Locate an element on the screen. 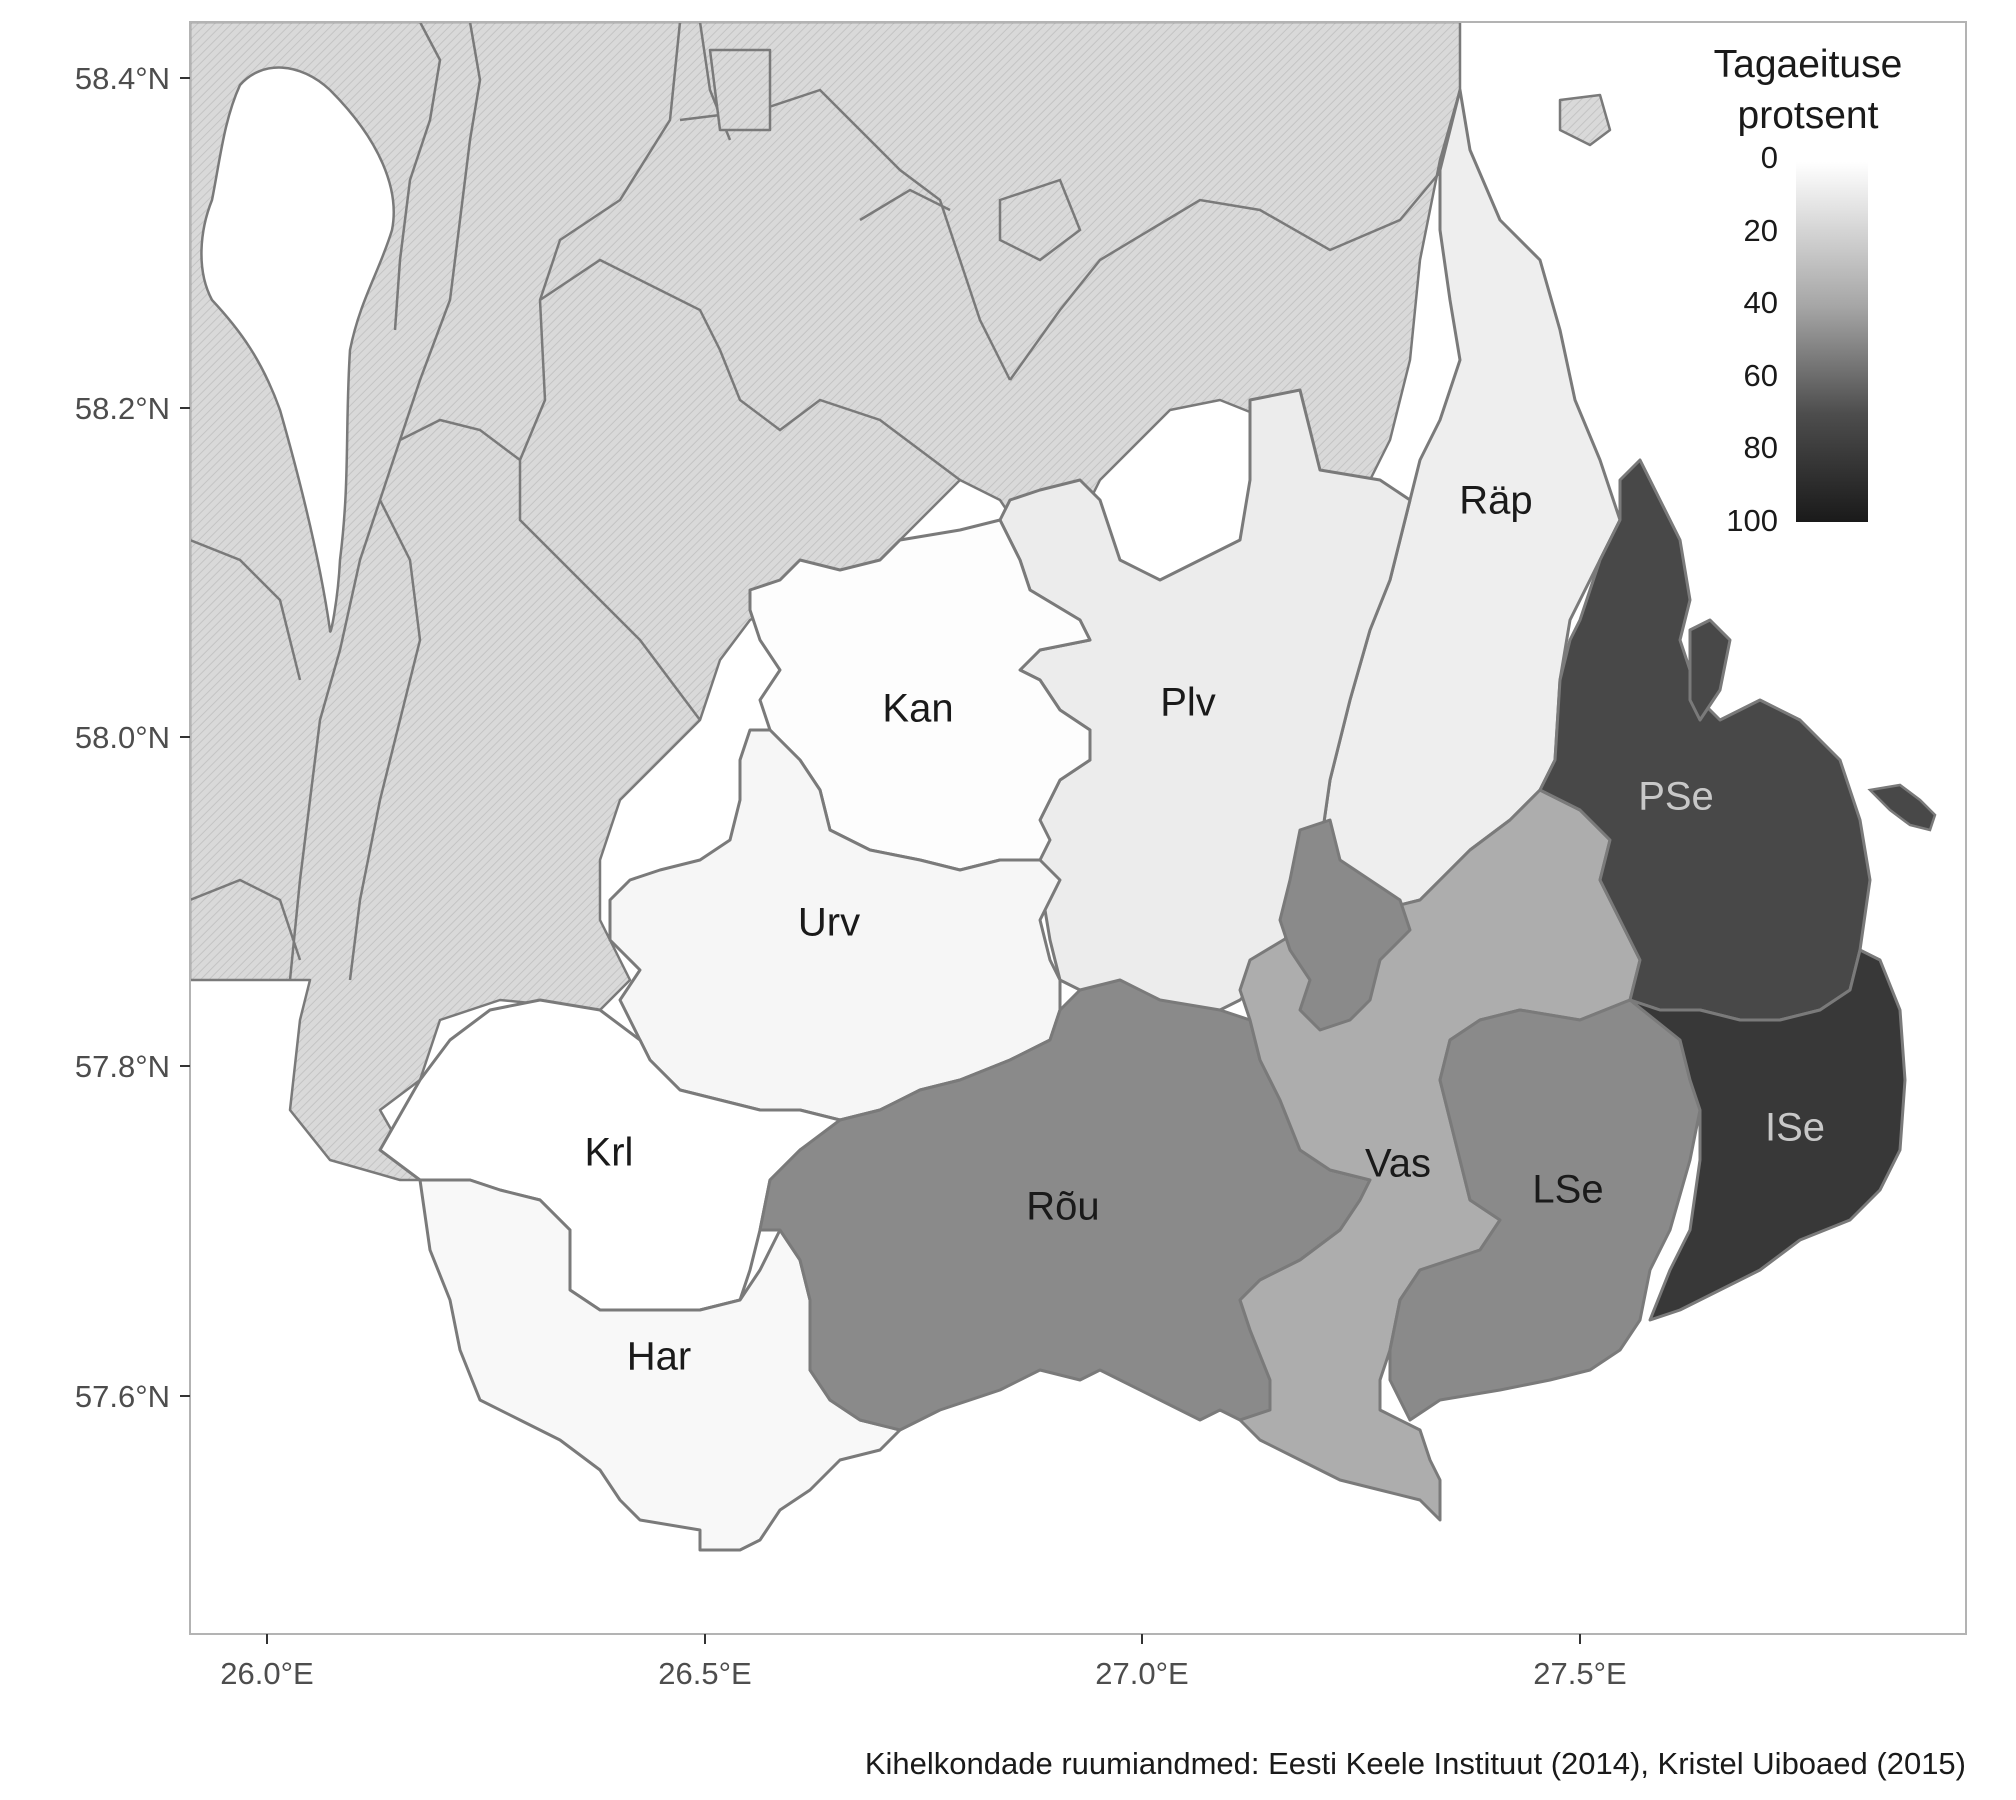 This screenshot has width=2016, height=1800. y-tick-label: 57.6°N is located at coordinates (122, 1396).